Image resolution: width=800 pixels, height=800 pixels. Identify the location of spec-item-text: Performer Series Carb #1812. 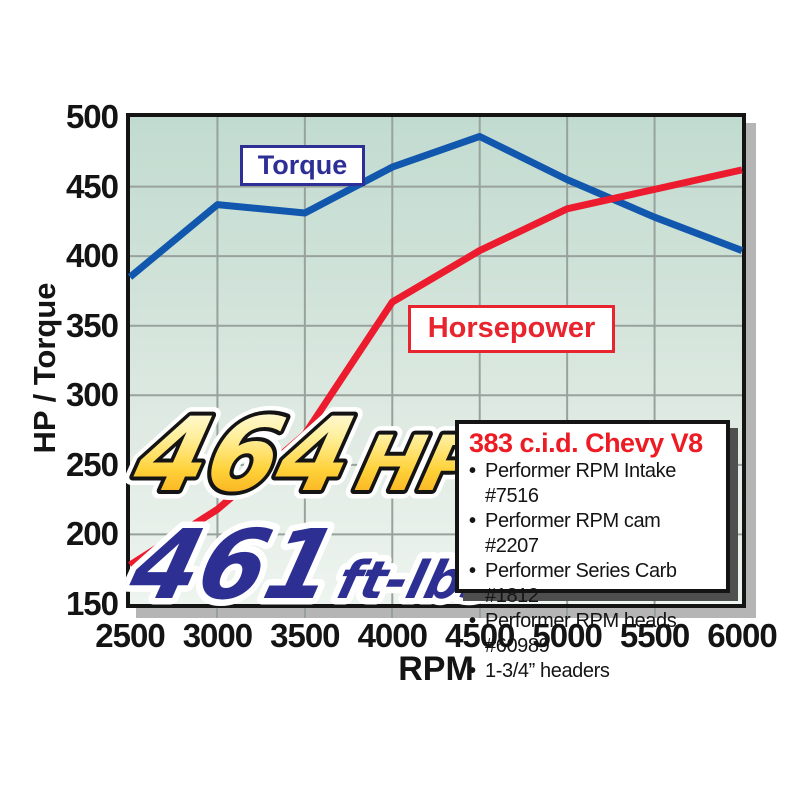
(581, 583).